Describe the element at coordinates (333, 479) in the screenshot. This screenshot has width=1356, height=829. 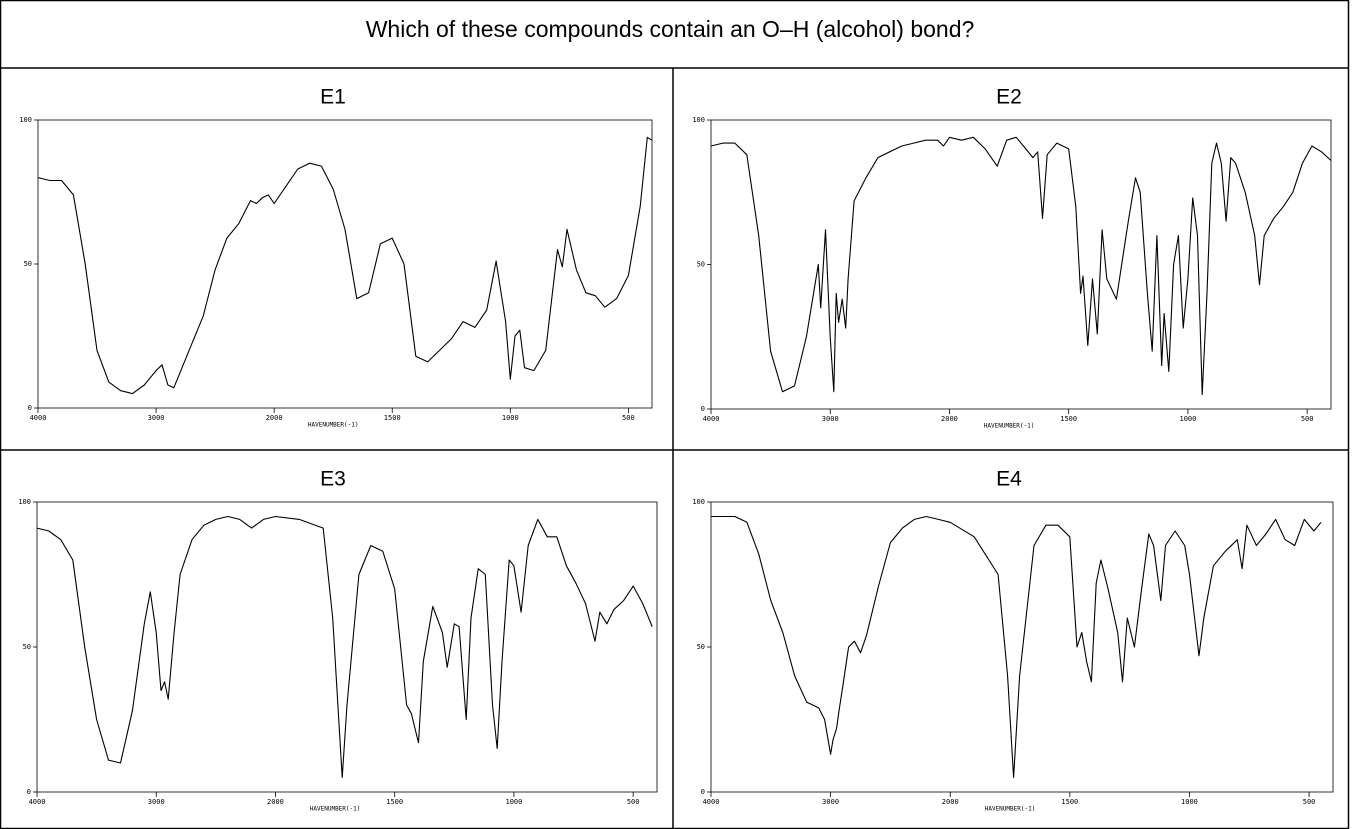
I see `chart-title: E3` at that location.